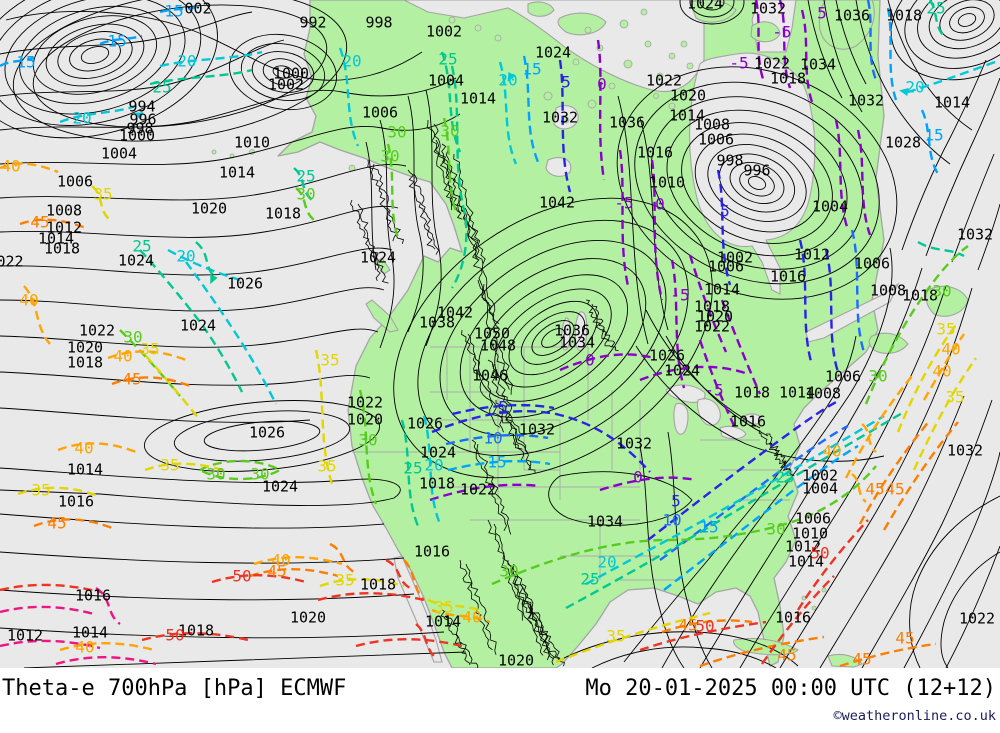  What do you see at coordinates (142, 119) in the screenshot?
I see `isobar-label: 996` at bounding box center [142, 119].